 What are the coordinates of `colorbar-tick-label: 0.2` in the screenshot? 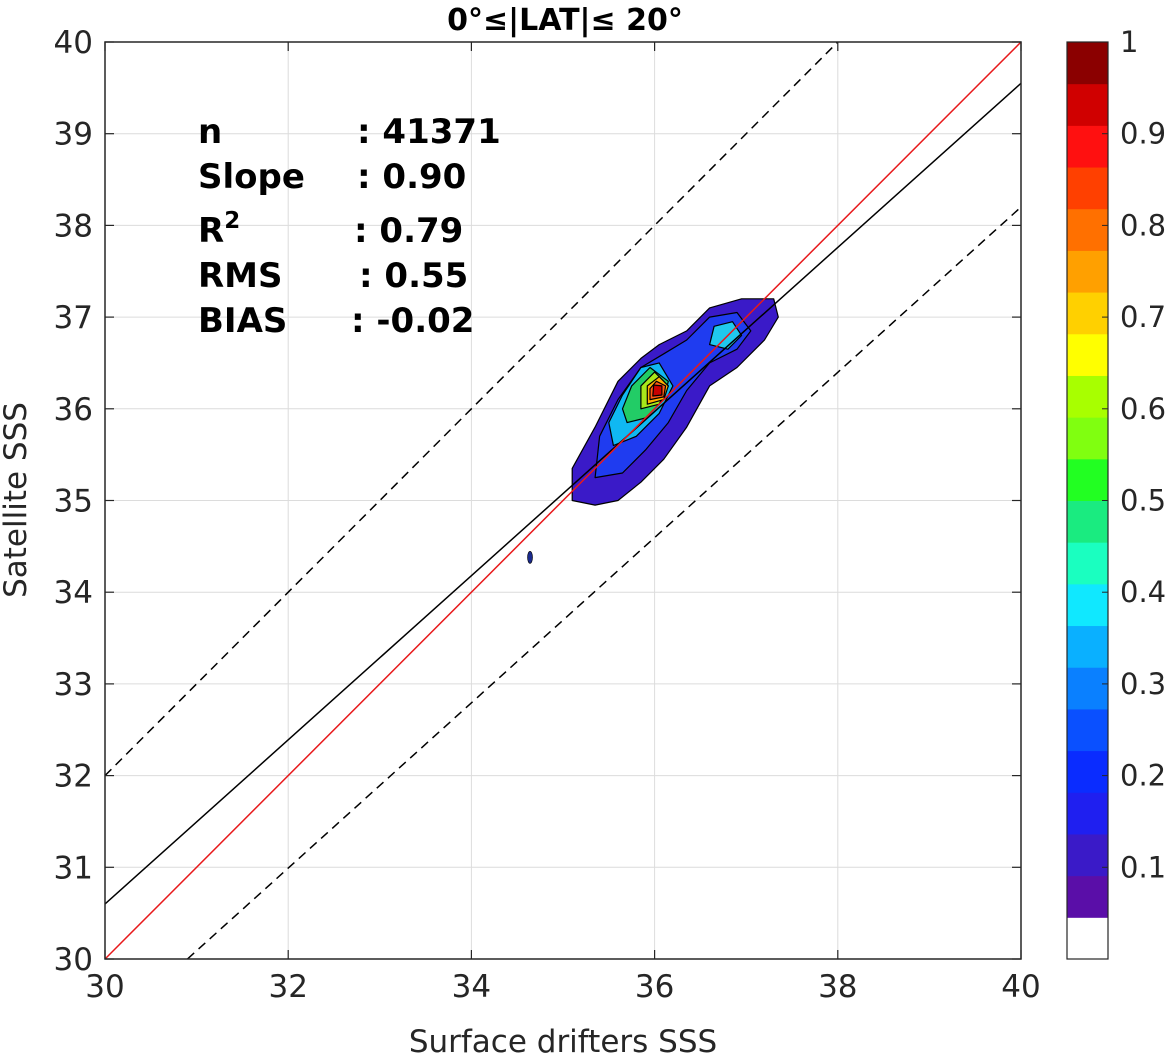 It's located at (1143, 776).